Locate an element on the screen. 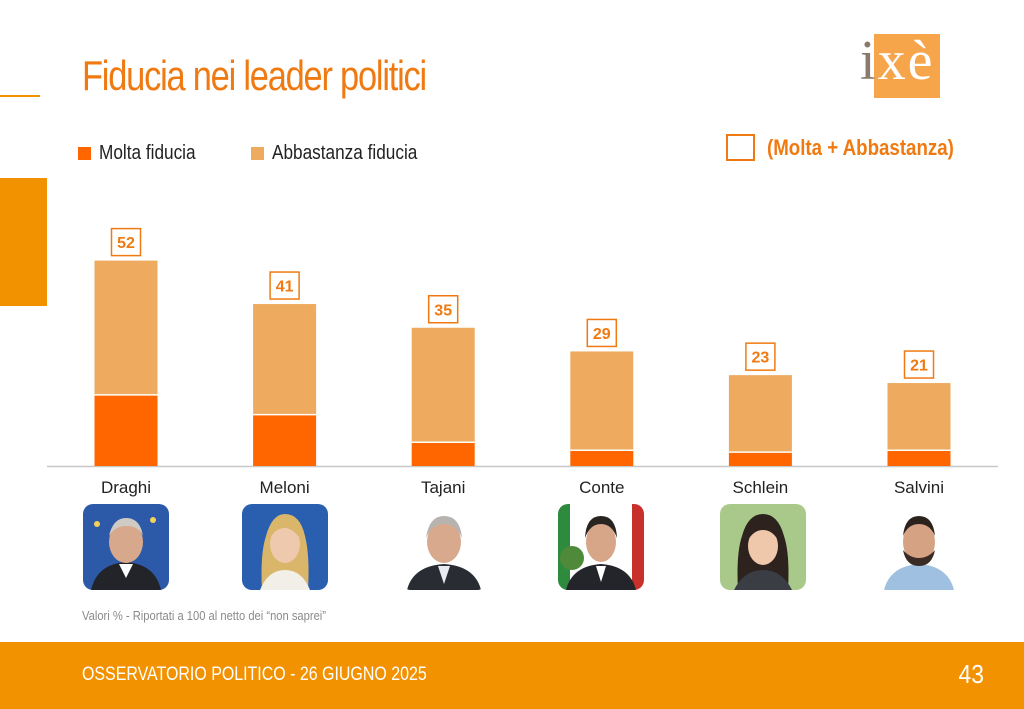 This screenshot has height=709, width=1024. legend-swatch-total is located at coordinates (740, 147).